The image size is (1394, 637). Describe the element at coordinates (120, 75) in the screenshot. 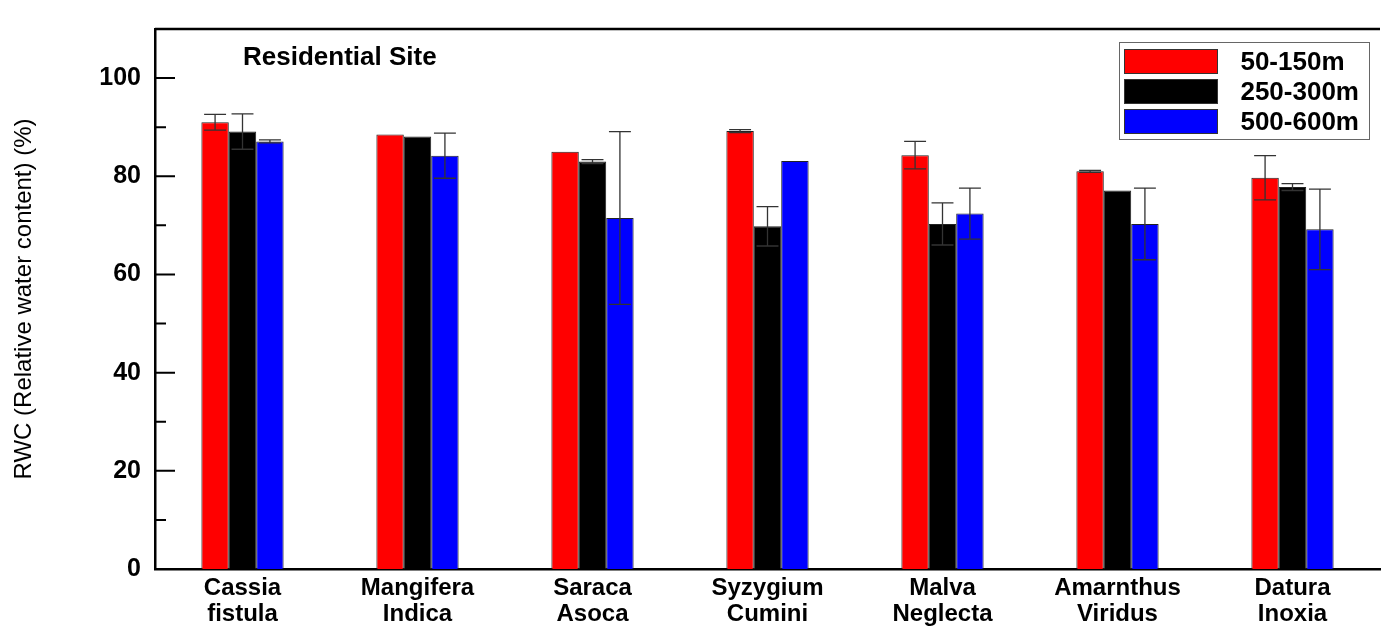

I see `y-tick-label: 100` at that location.